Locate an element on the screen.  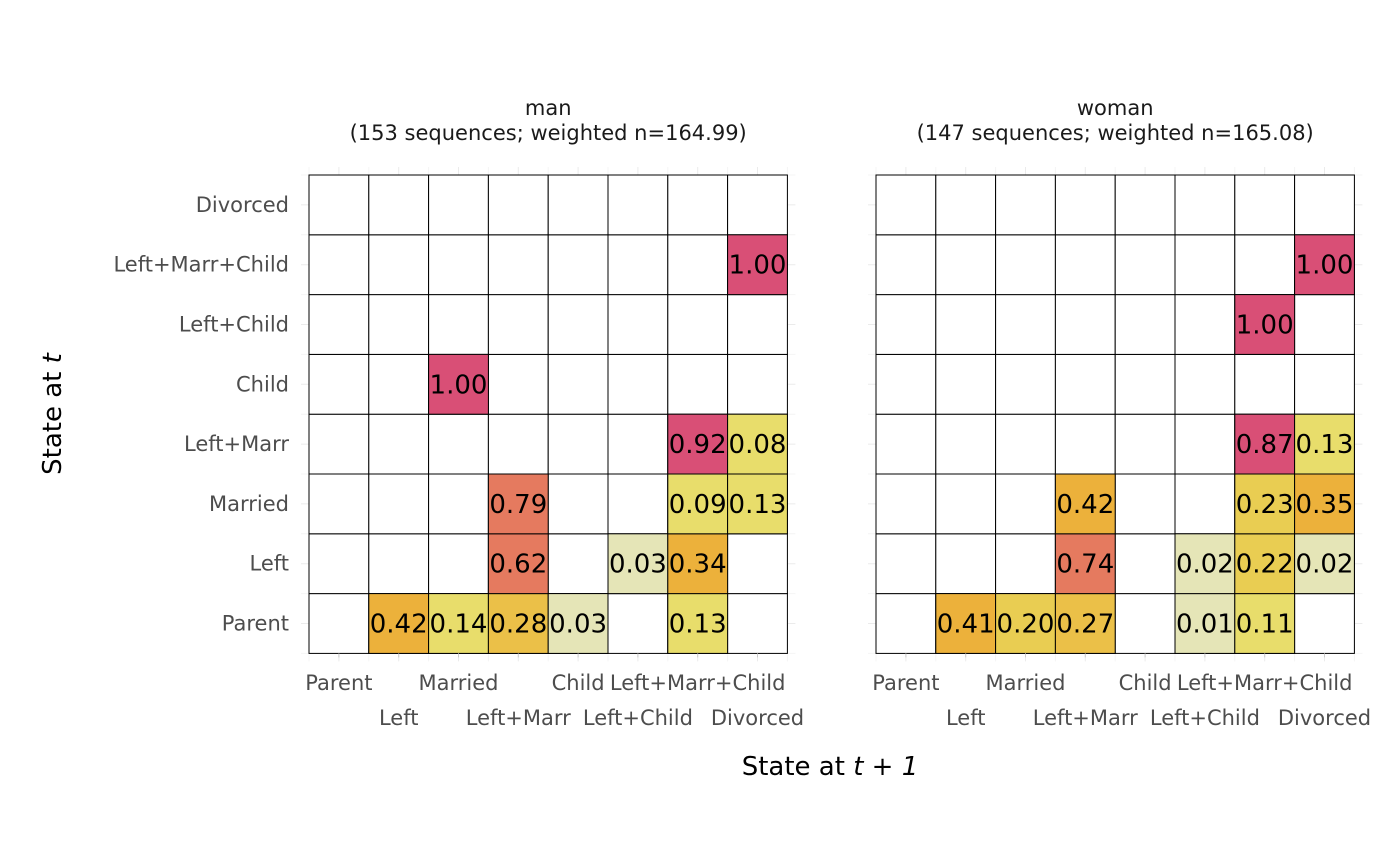
cell-Left+Marr+Child-to-Left+Child is located at coordinates (1205, 265).